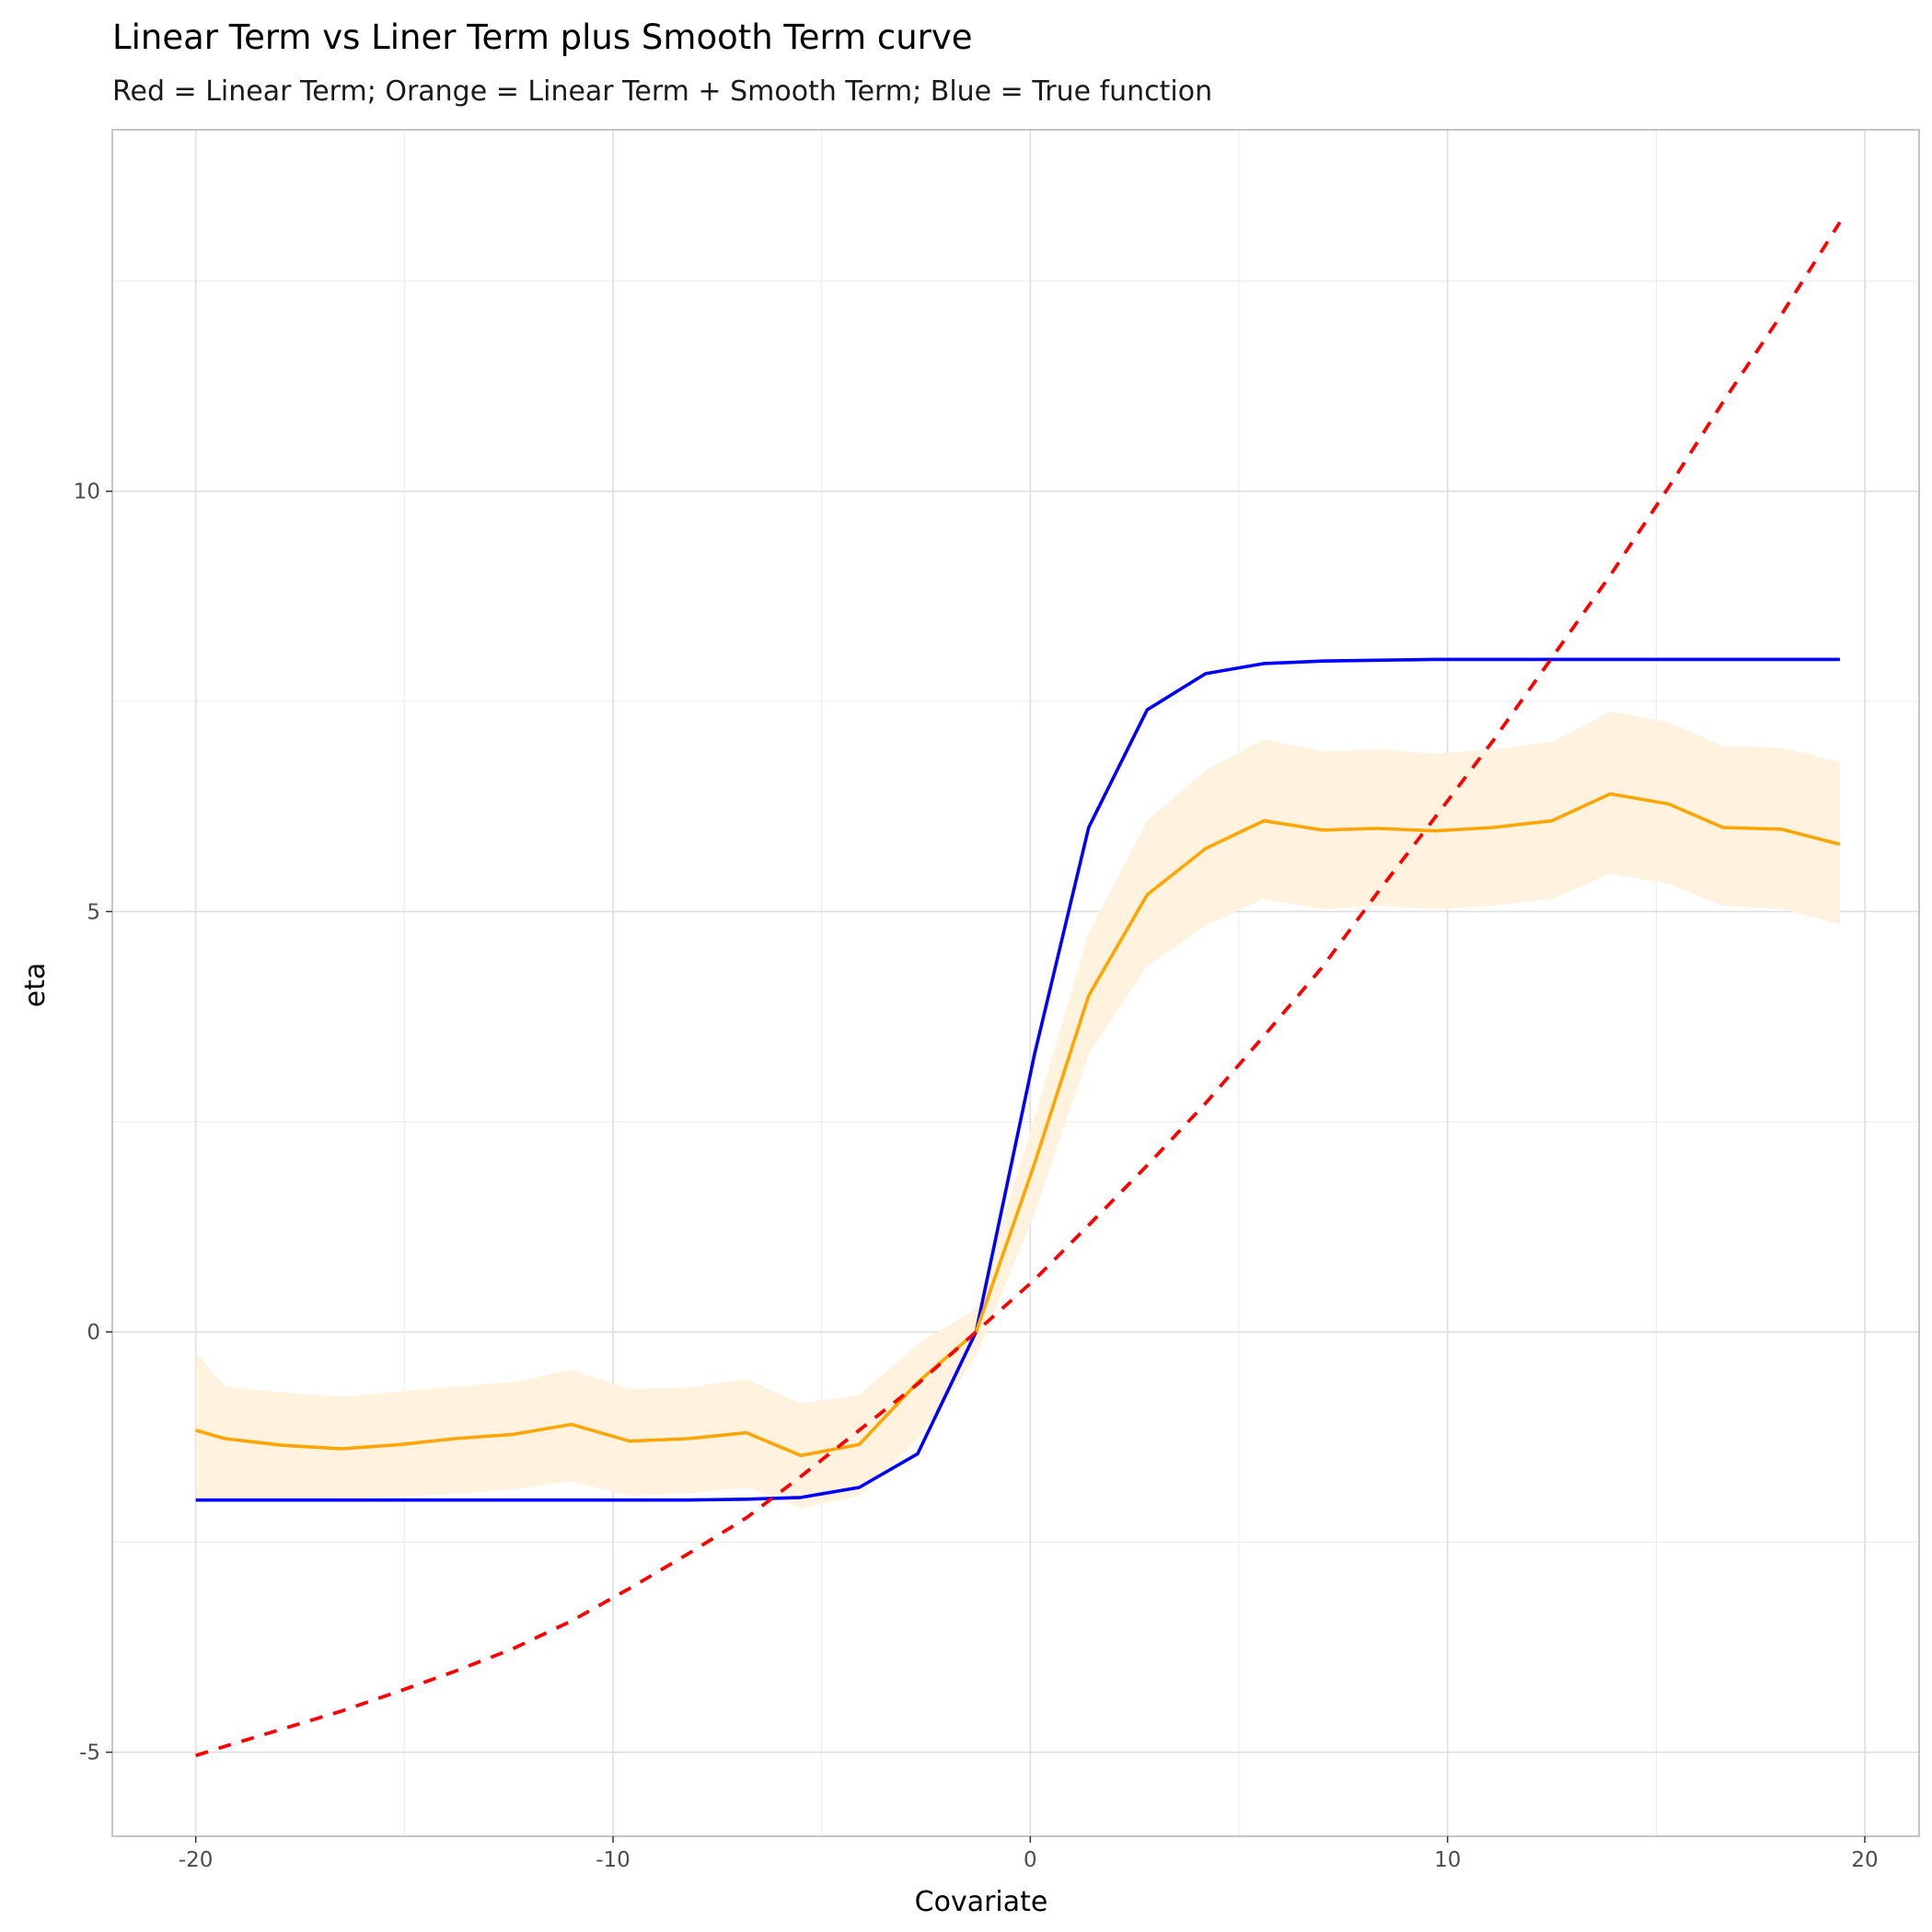  What do you see at coordinates (614, 1860) in the screenshot?
I see `x-tick-label: -10` at bounding box center [614, 1860].